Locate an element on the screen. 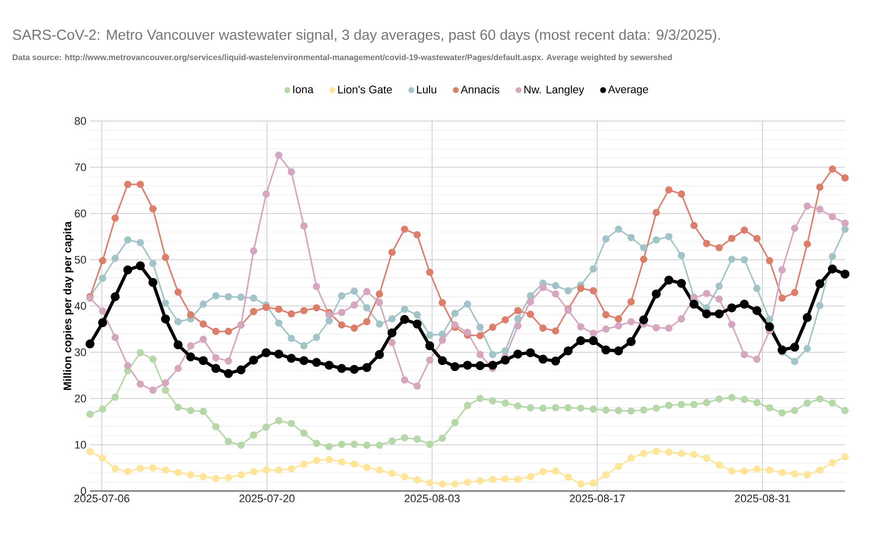  x-tick-label: 2025-08-17 is located at coordinates (597, 498).